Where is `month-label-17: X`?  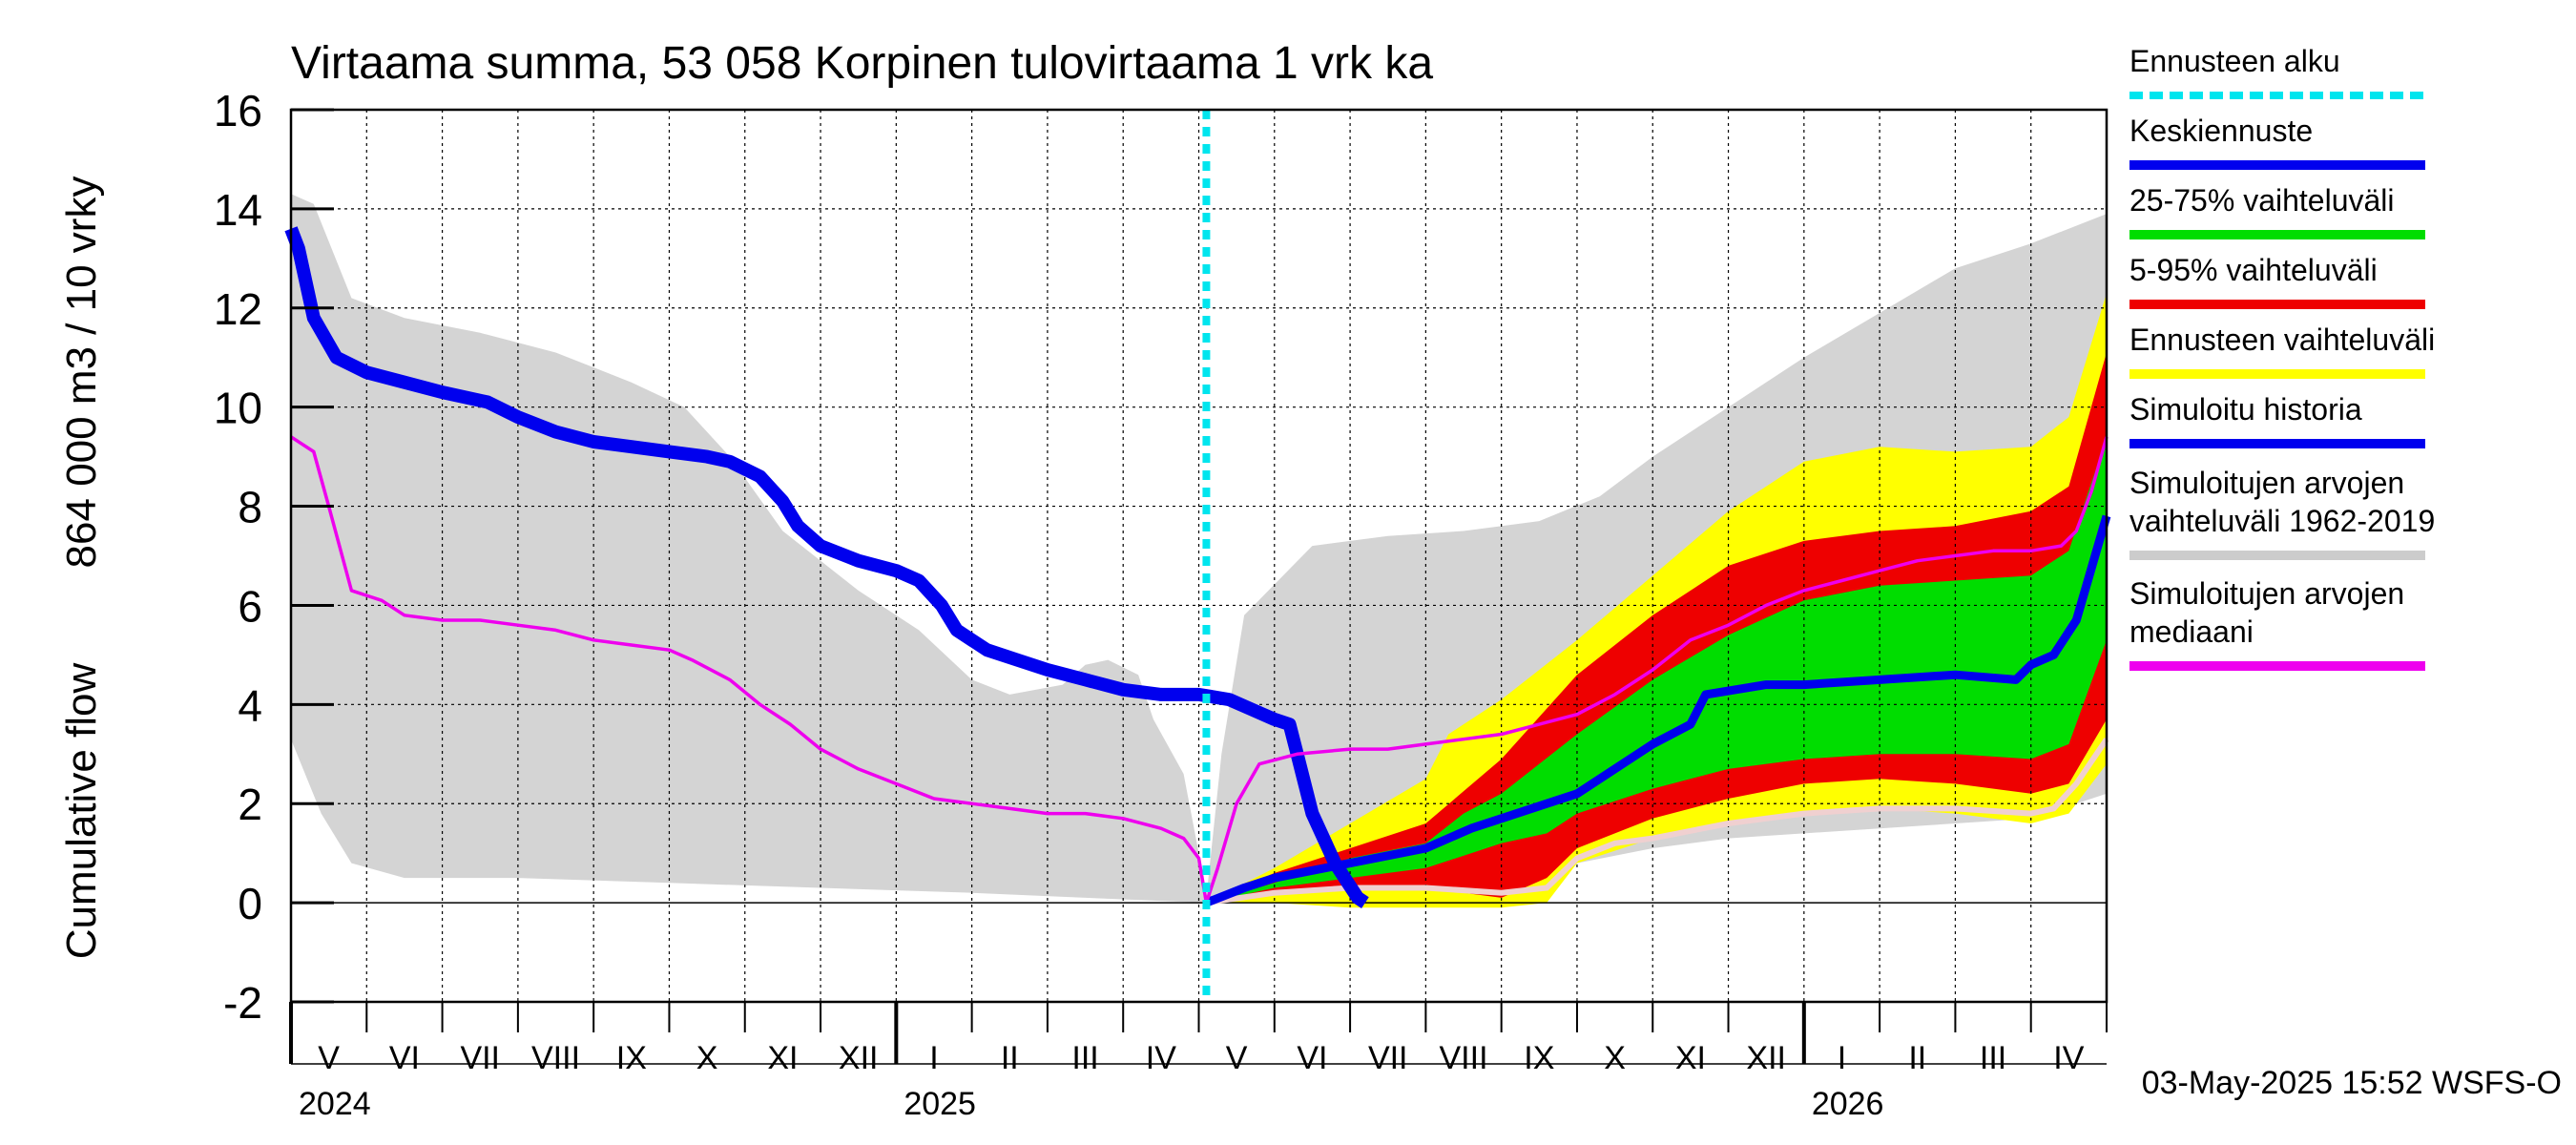
month-label-17: X is located at coordinates (1615, 1058).